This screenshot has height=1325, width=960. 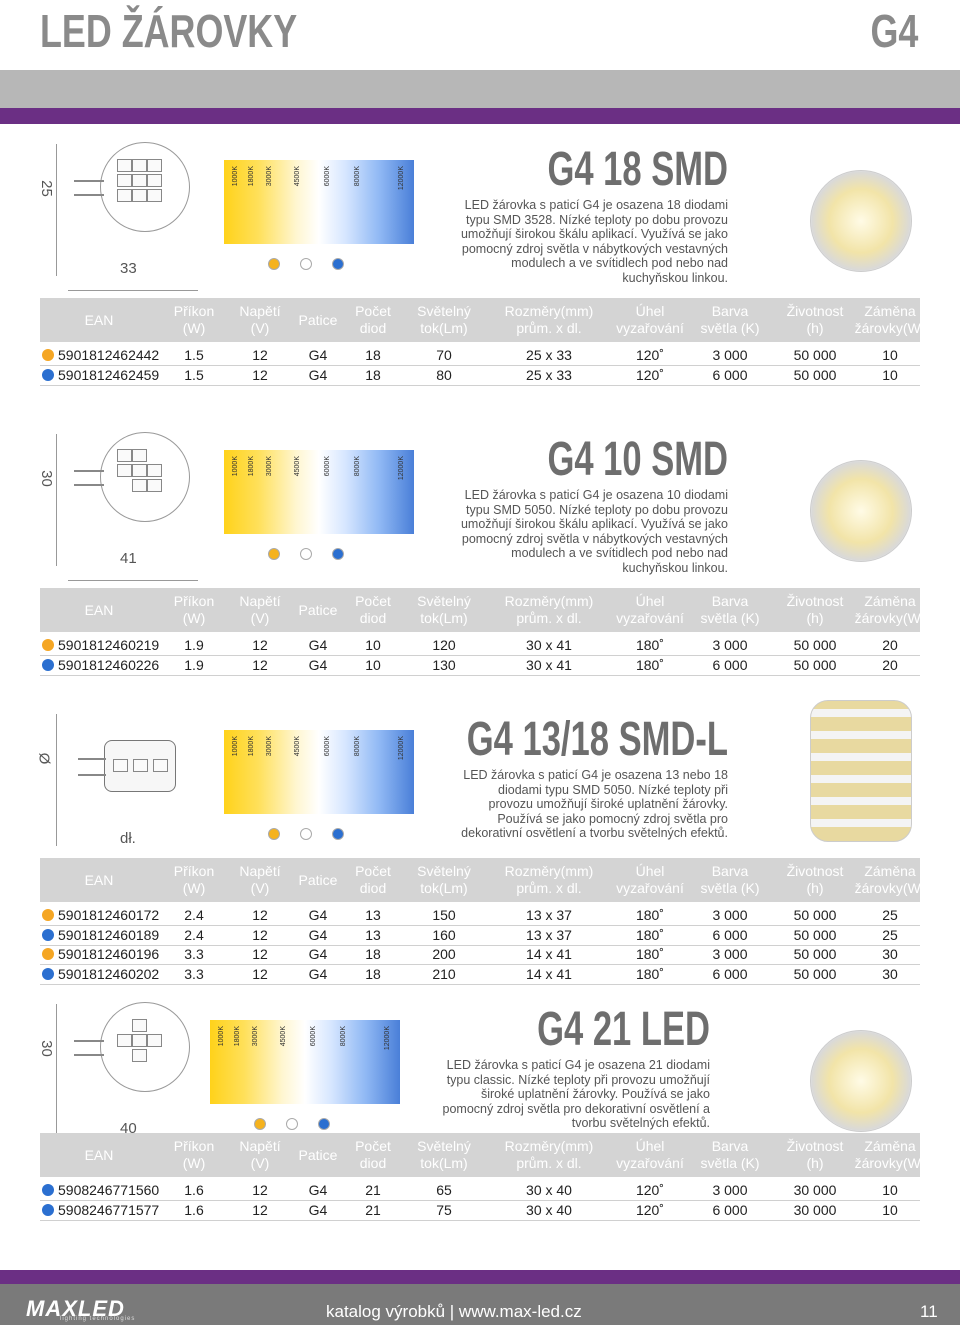 I want to click on header-text: Patice, so click(x=318, y=1155).